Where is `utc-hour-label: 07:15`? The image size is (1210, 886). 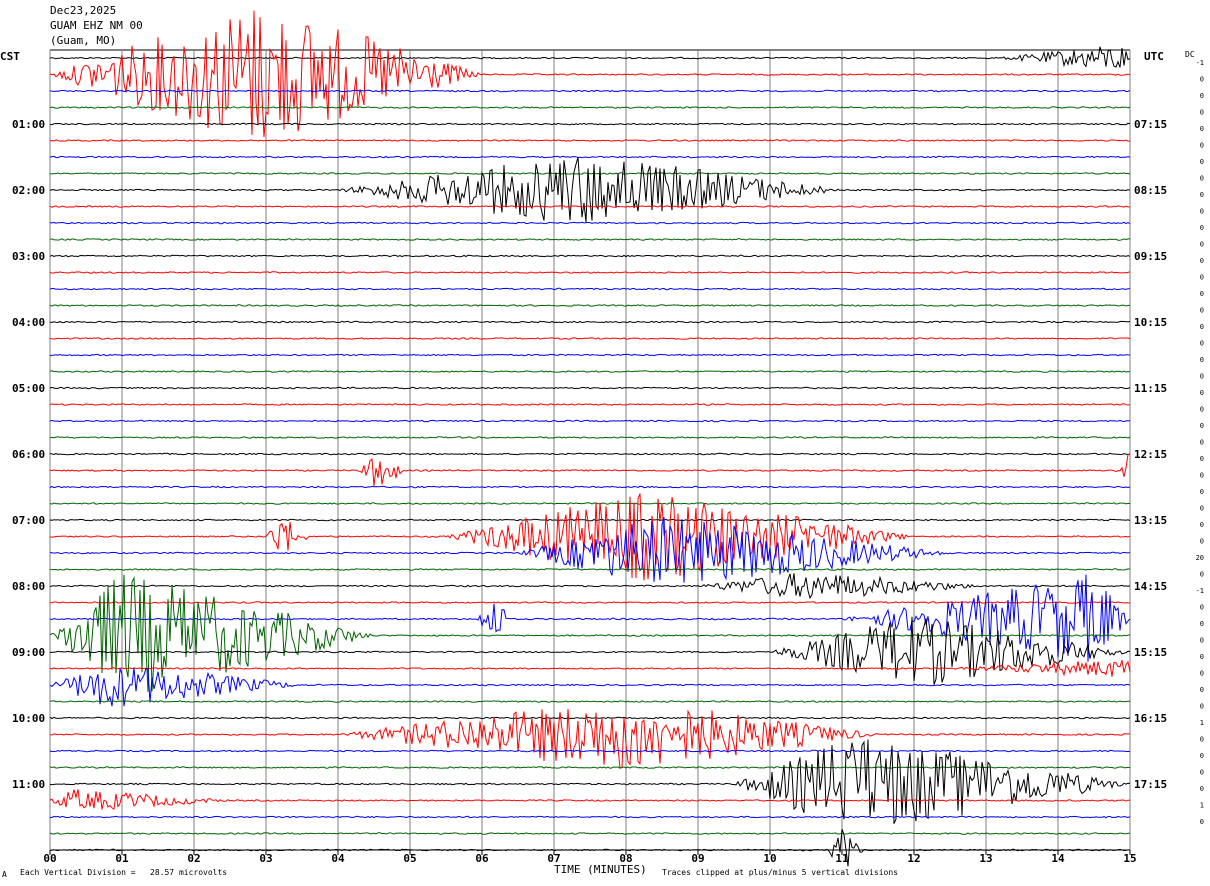
utc-hour-label: 07:15 is located at coordinates (1150, 124).